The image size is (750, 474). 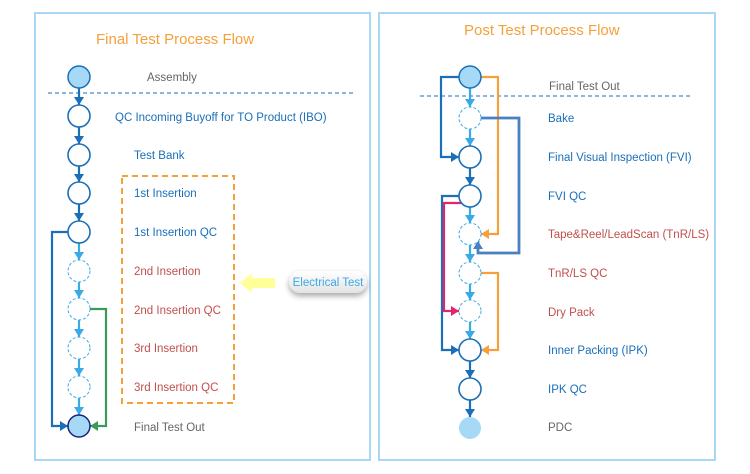 What do you see at coordinates (79, 256) in the screenshot?
I see `left_panel-connector-5-arrowhead` at bounding box center [79, 256].